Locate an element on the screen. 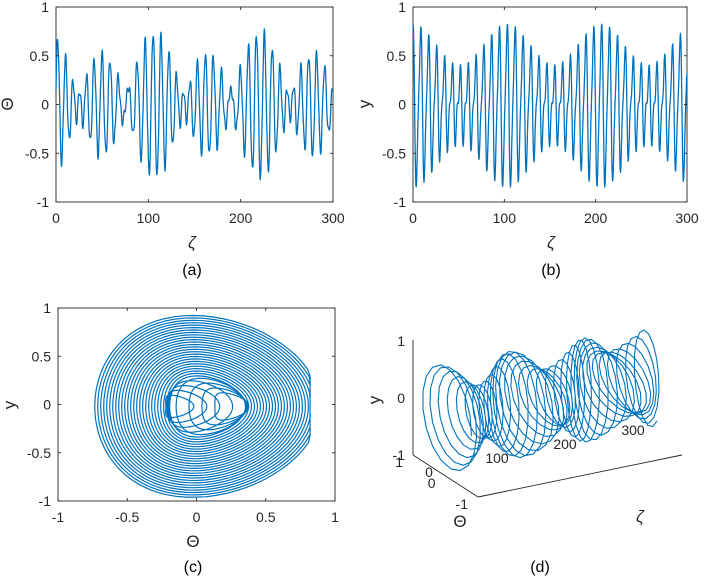 Image resolution: width=726 pixels, height=578 pixels. panel-a-xlabel: ζ is located at coordinates (192, 242).